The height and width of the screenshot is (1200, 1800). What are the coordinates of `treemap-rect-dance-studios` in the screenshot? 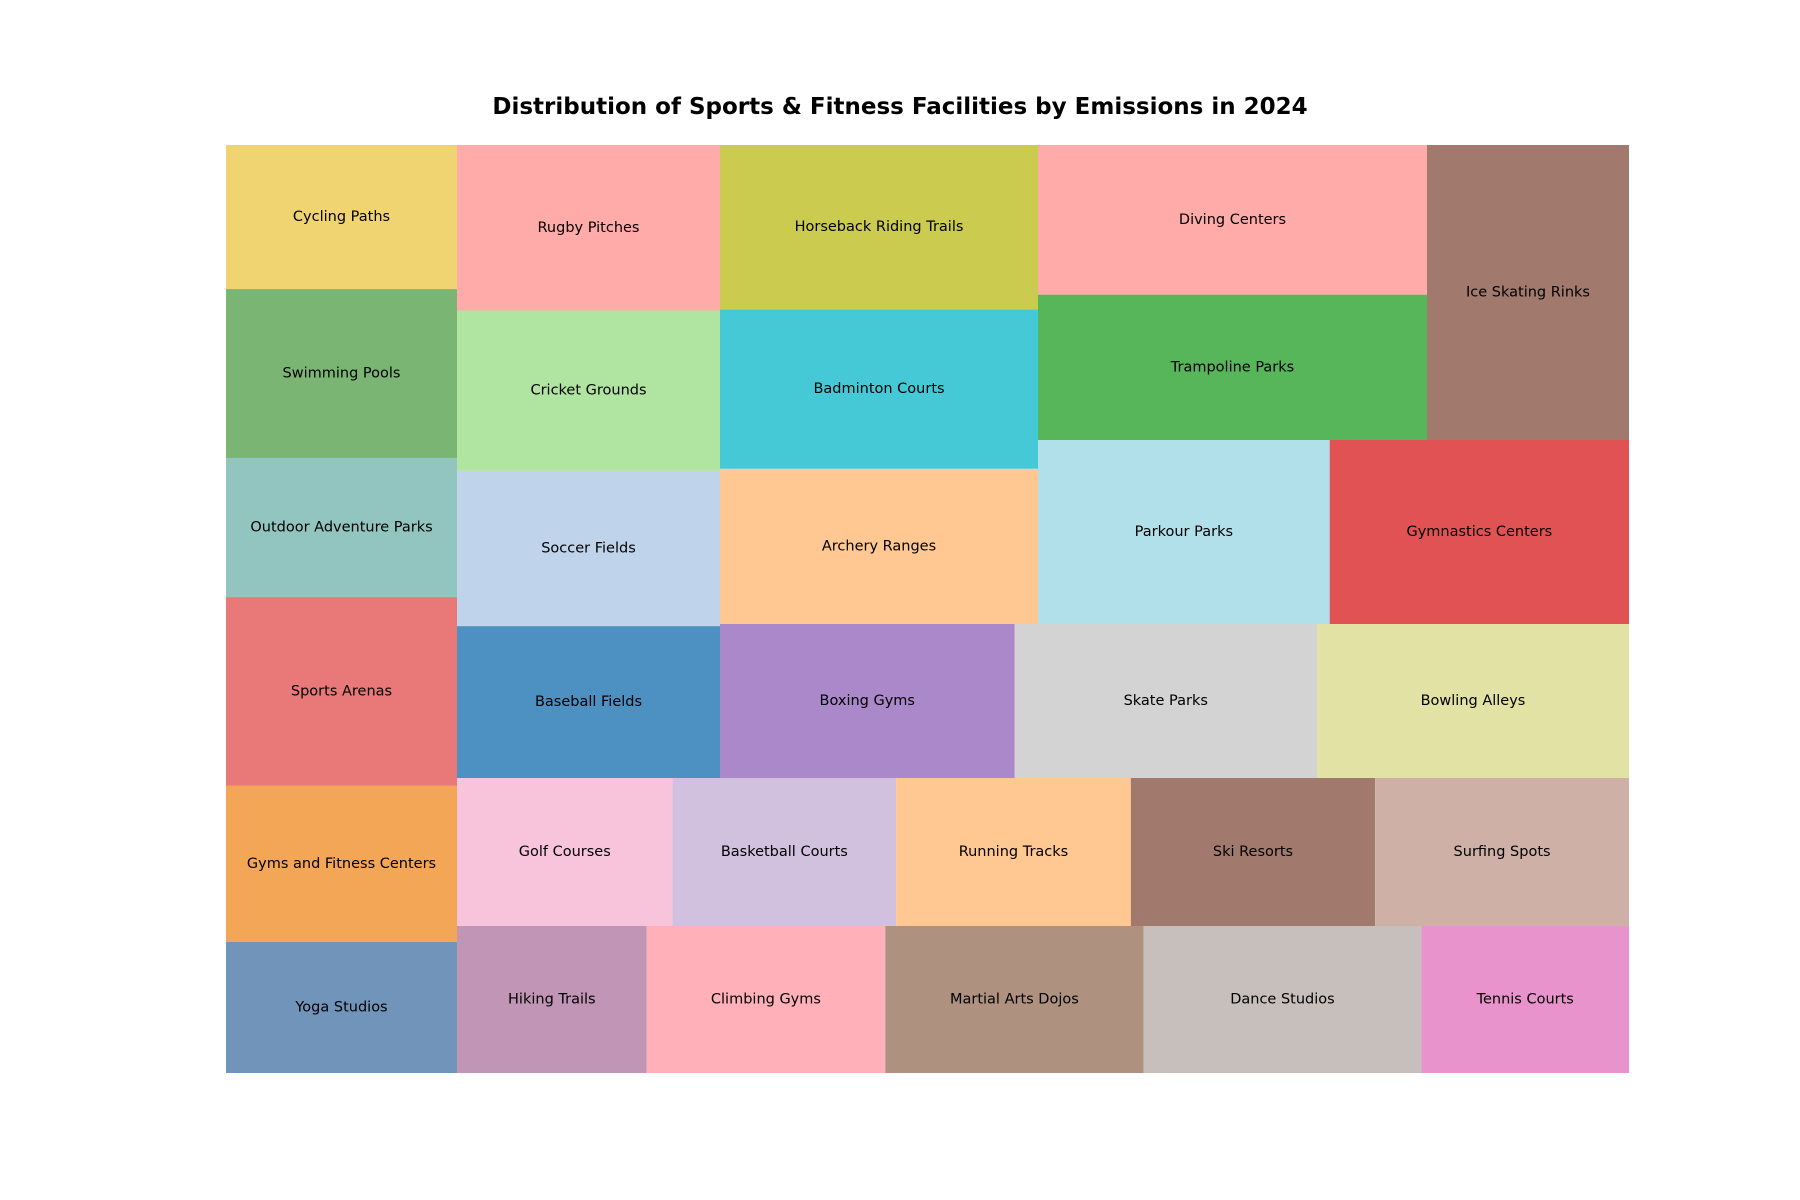 It's located at (1282, 999).